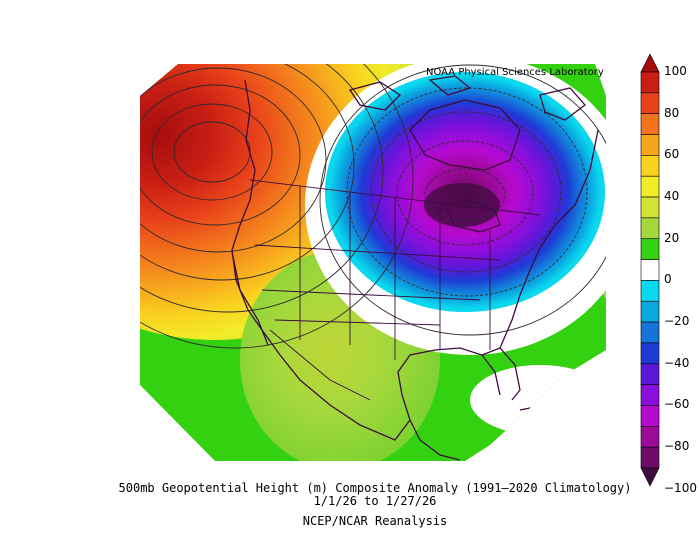 The height and width of the screenshot is (542, 700). What do you see at coordinates (668, 279) in the screenshot?
I see `colorbar-tick-label: 0` at bounding box center [668, 279].